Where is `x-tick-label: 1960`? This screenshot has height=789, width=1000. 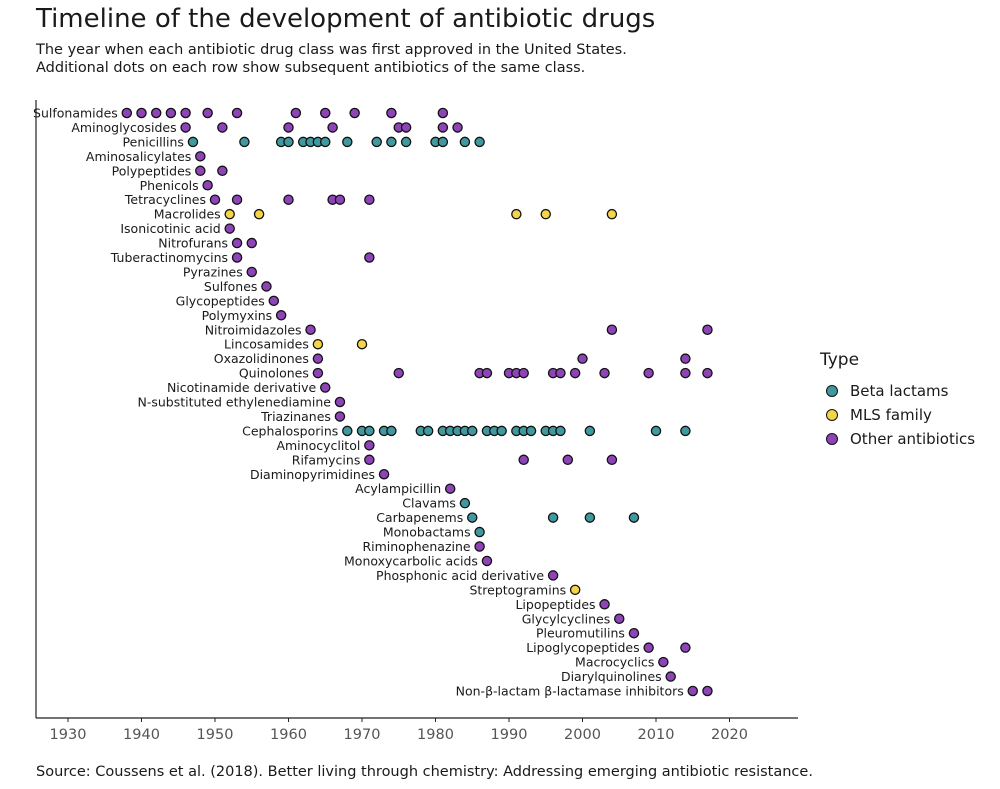 x-tick-label: 1960 is located at coordinates (288, 735).